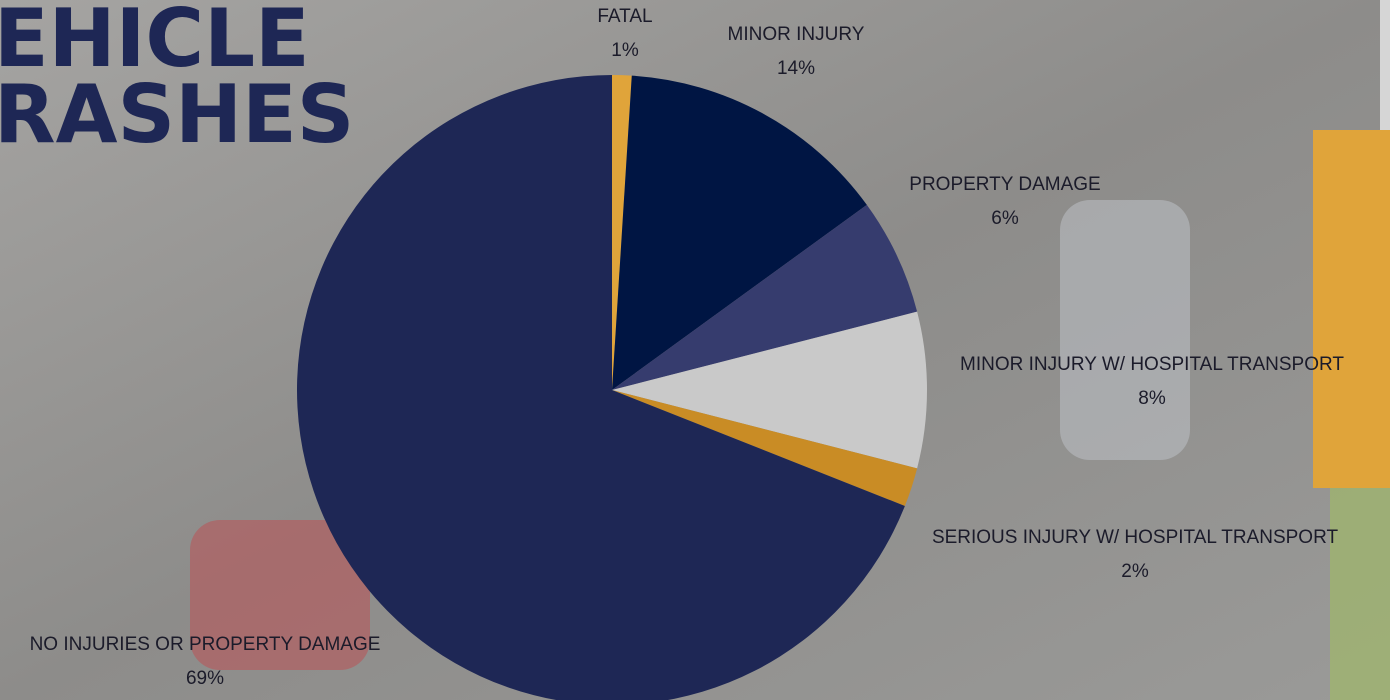 The width and height of the screenshot is (1390, 700). I want to click on accent-bar, so click(1351, 309).